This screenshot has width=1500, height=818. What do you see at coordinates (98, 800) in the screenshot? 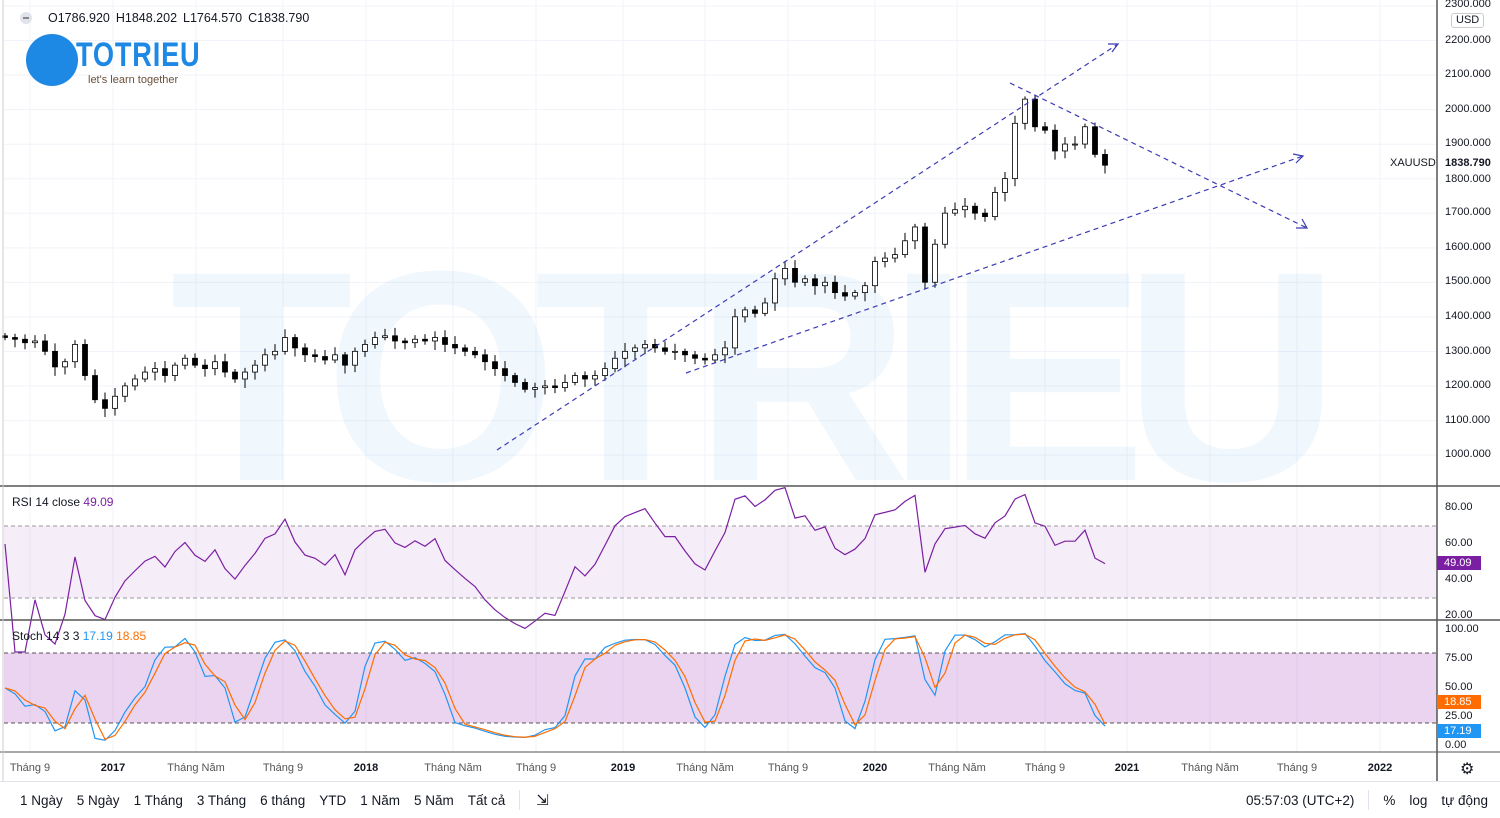
I see `range-button: 5 Ngày` at bounding box center [98, 800].